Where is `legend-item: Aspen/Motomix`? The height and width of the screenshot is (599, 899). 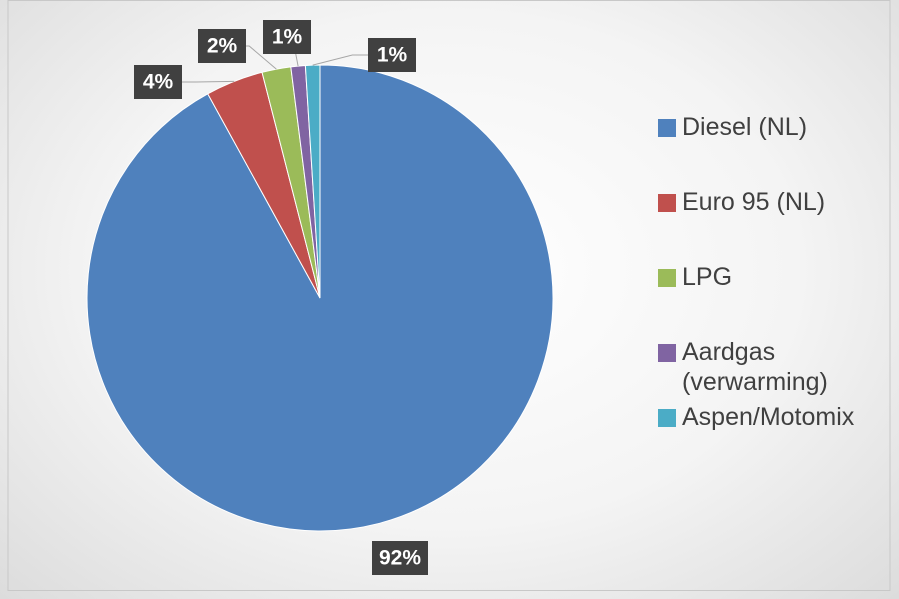 legend-item: Aspen/Motomix is located at coordinates (752, 417).